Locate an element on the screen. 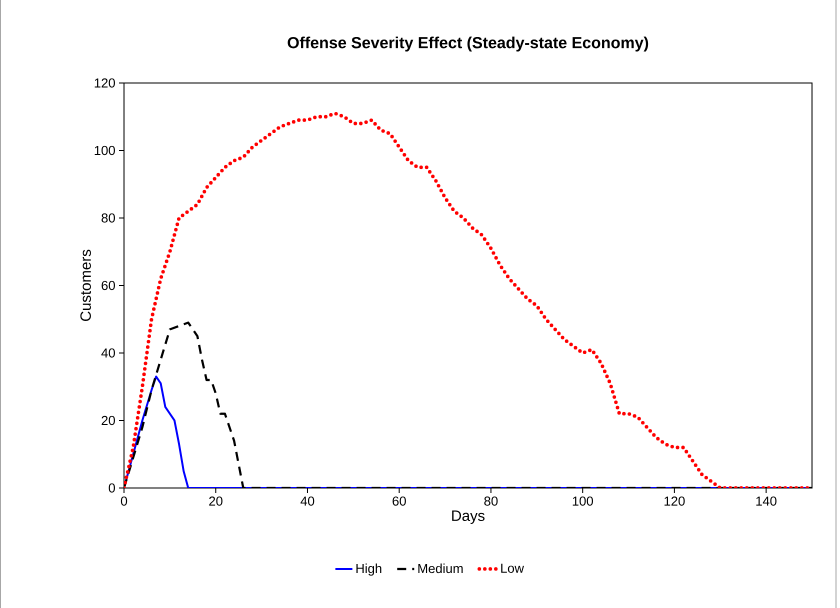 The image size is (840, 608). y-tick-label: 20 is located at coordinates (108, 421).